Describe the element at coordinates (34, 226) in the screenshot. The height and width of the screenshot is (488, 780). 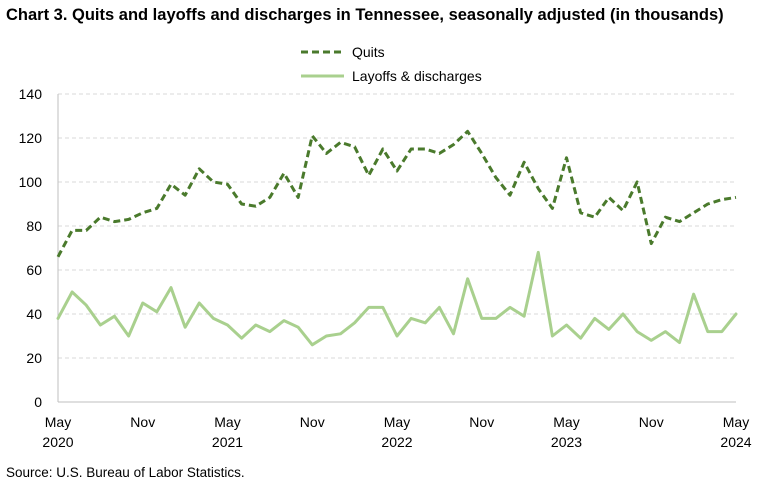
I see `y-tick-label-80: 80` at that location.